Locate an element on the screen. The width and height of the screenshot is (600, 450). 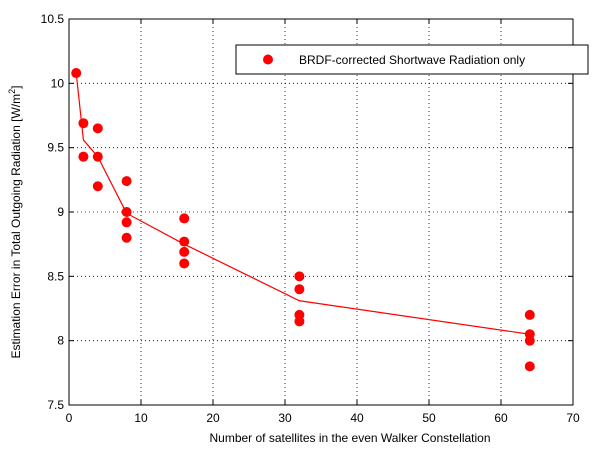
legend-entry-label: BRDF-corrected Shortwave Radiation only is located at coordinates (412, 60).